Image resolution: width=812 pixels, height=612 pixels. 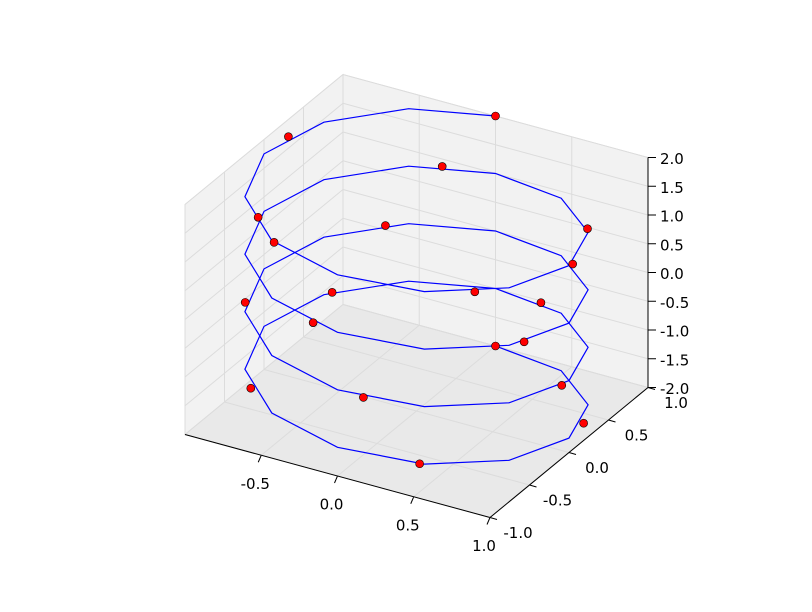 I want to click on x-tick-label: -0.5, so click(x=255, y=484).